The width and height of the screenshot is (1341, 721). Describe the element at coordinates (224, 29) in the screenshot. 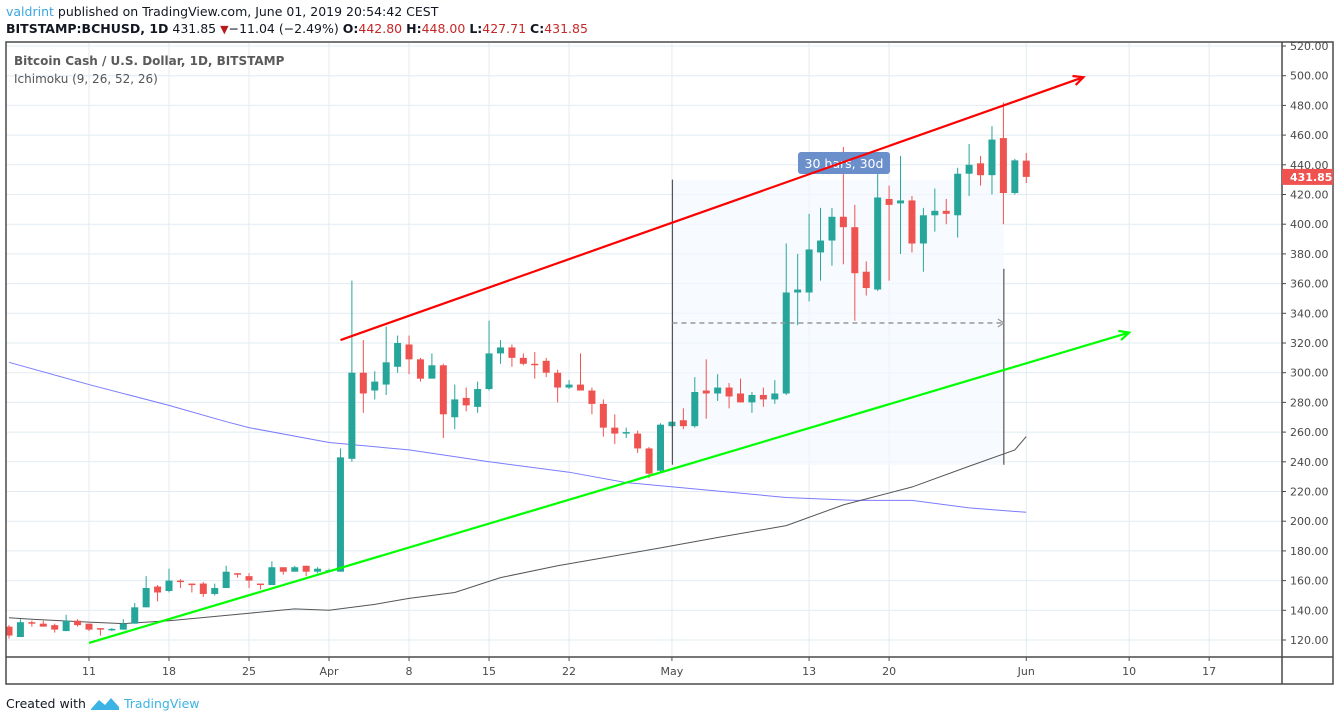

I see `triangle-down-icon: ▼` at that location.